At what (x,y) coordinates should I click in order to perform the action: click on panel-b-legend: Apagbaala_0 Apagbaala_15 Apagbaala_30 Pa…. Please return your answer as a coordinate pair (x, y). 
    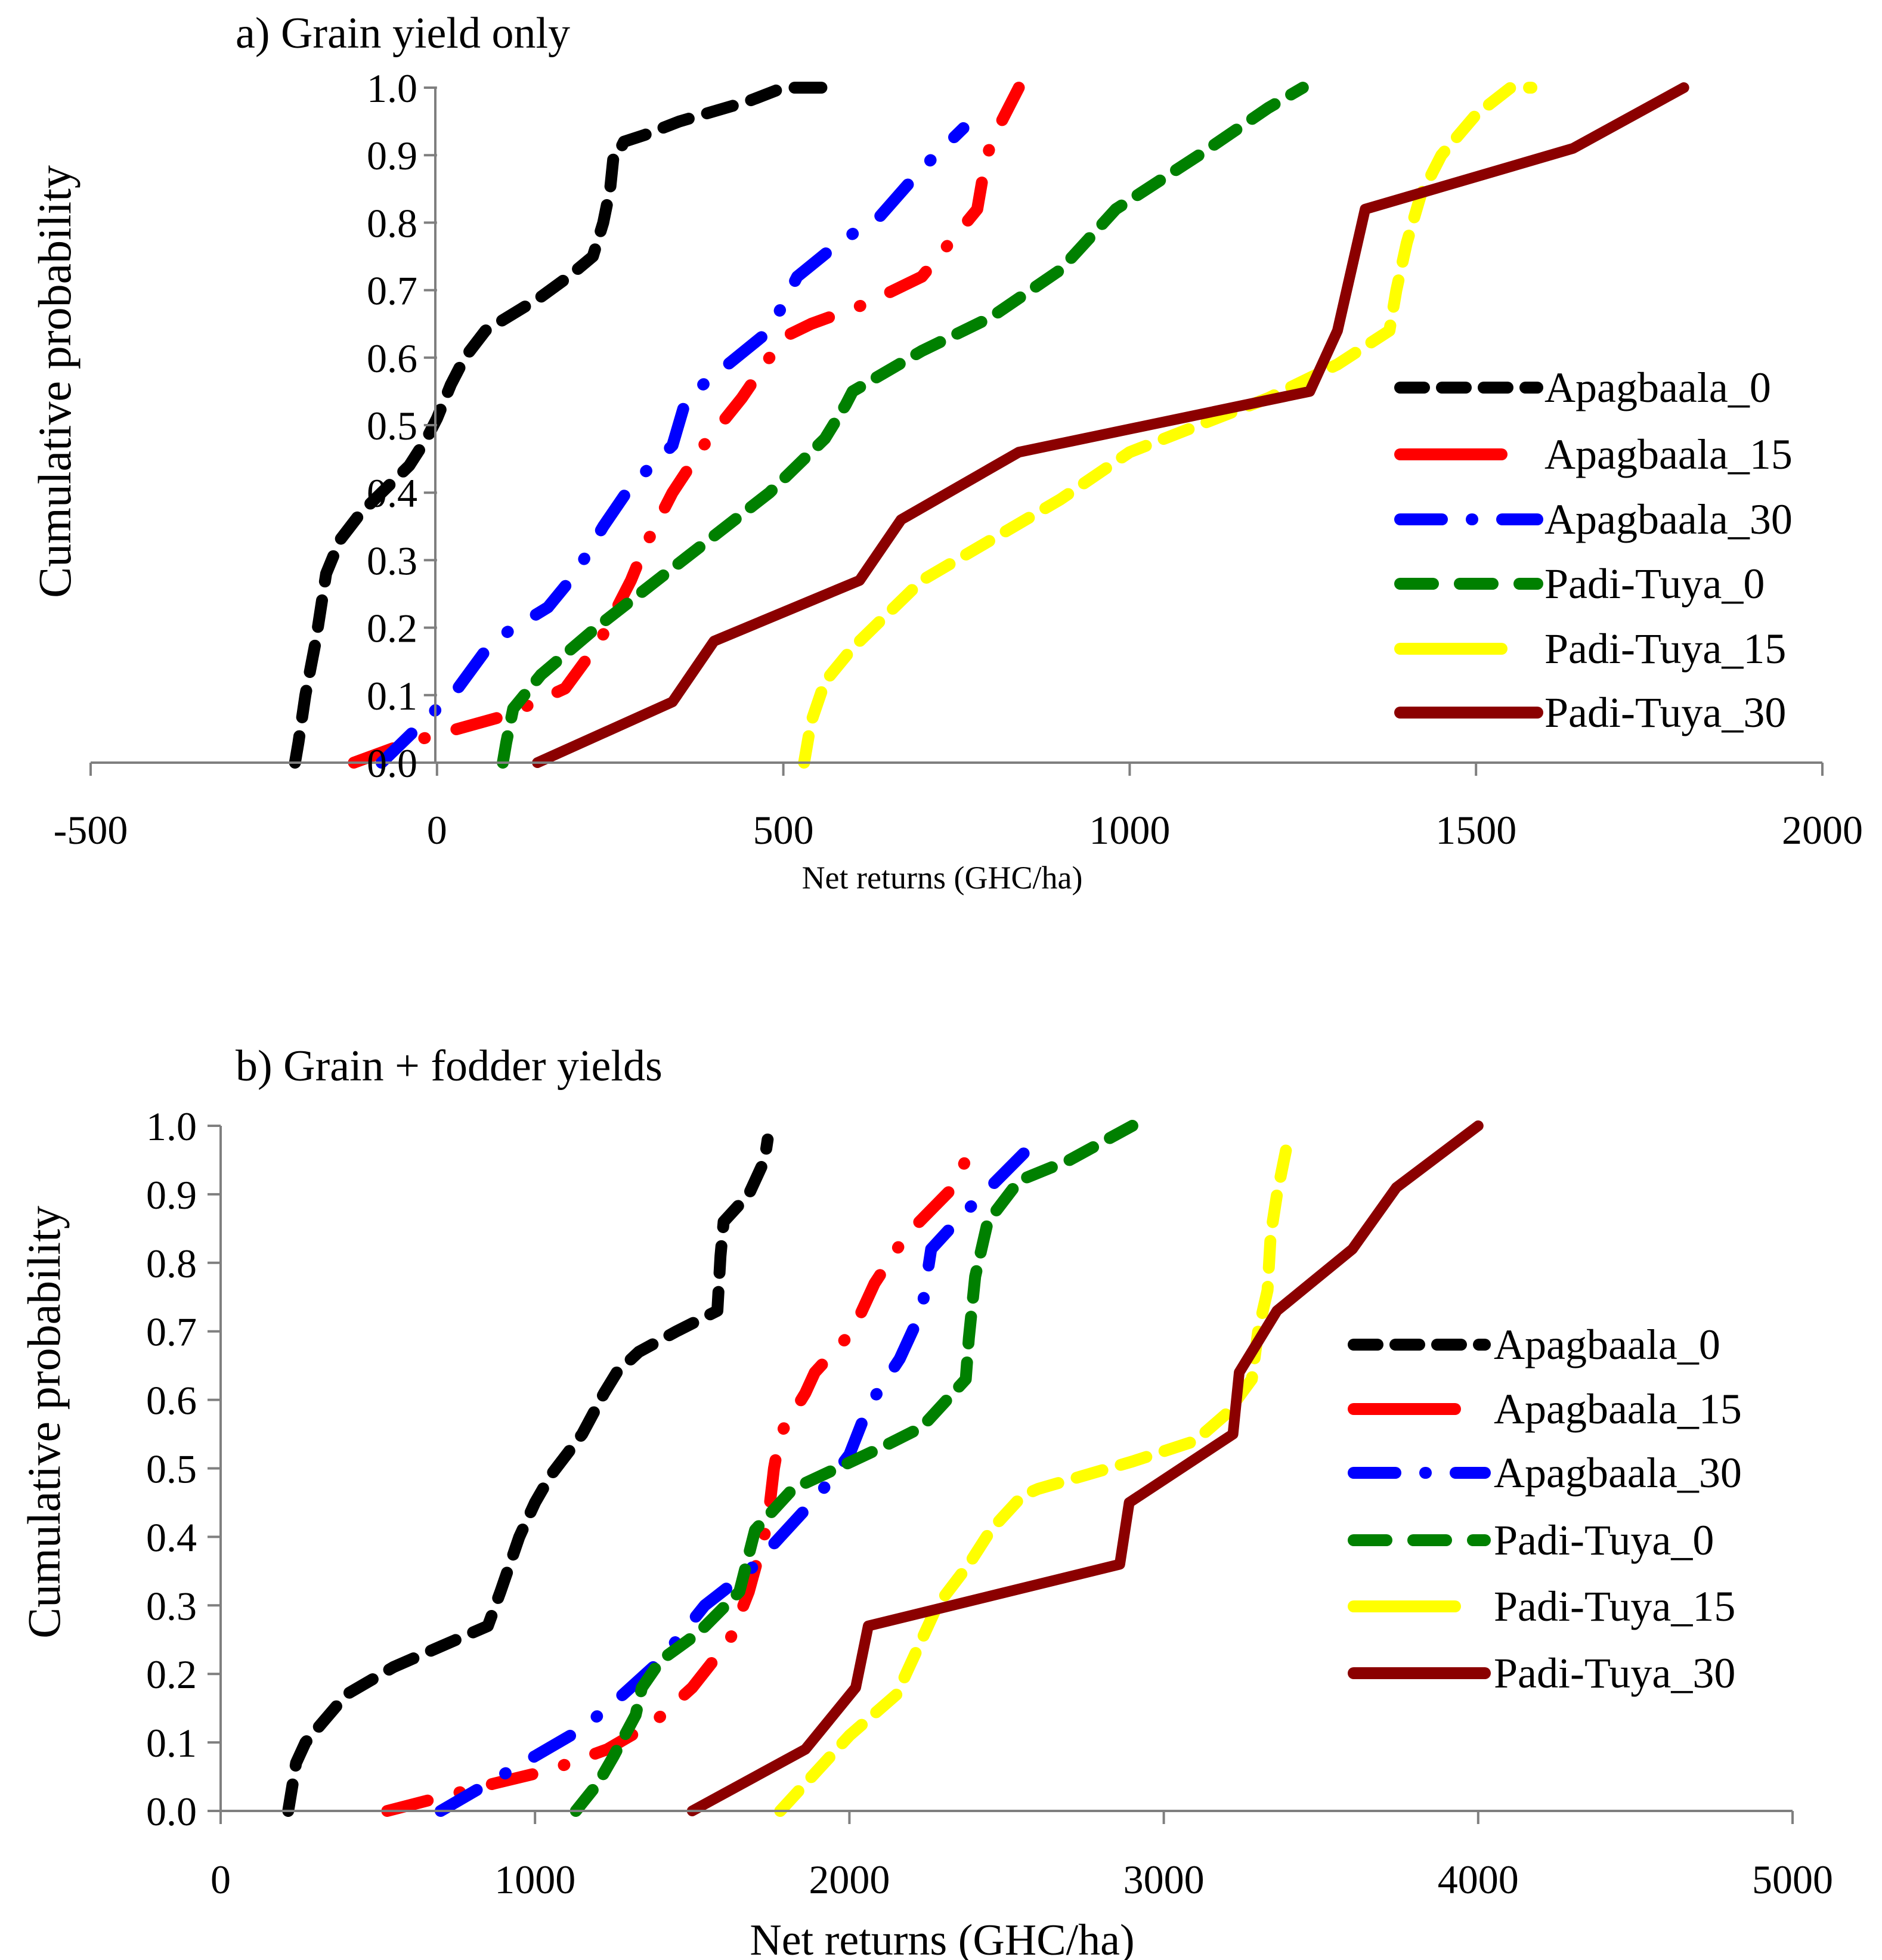
    Looking at the image, I should click on (1545, 1509).